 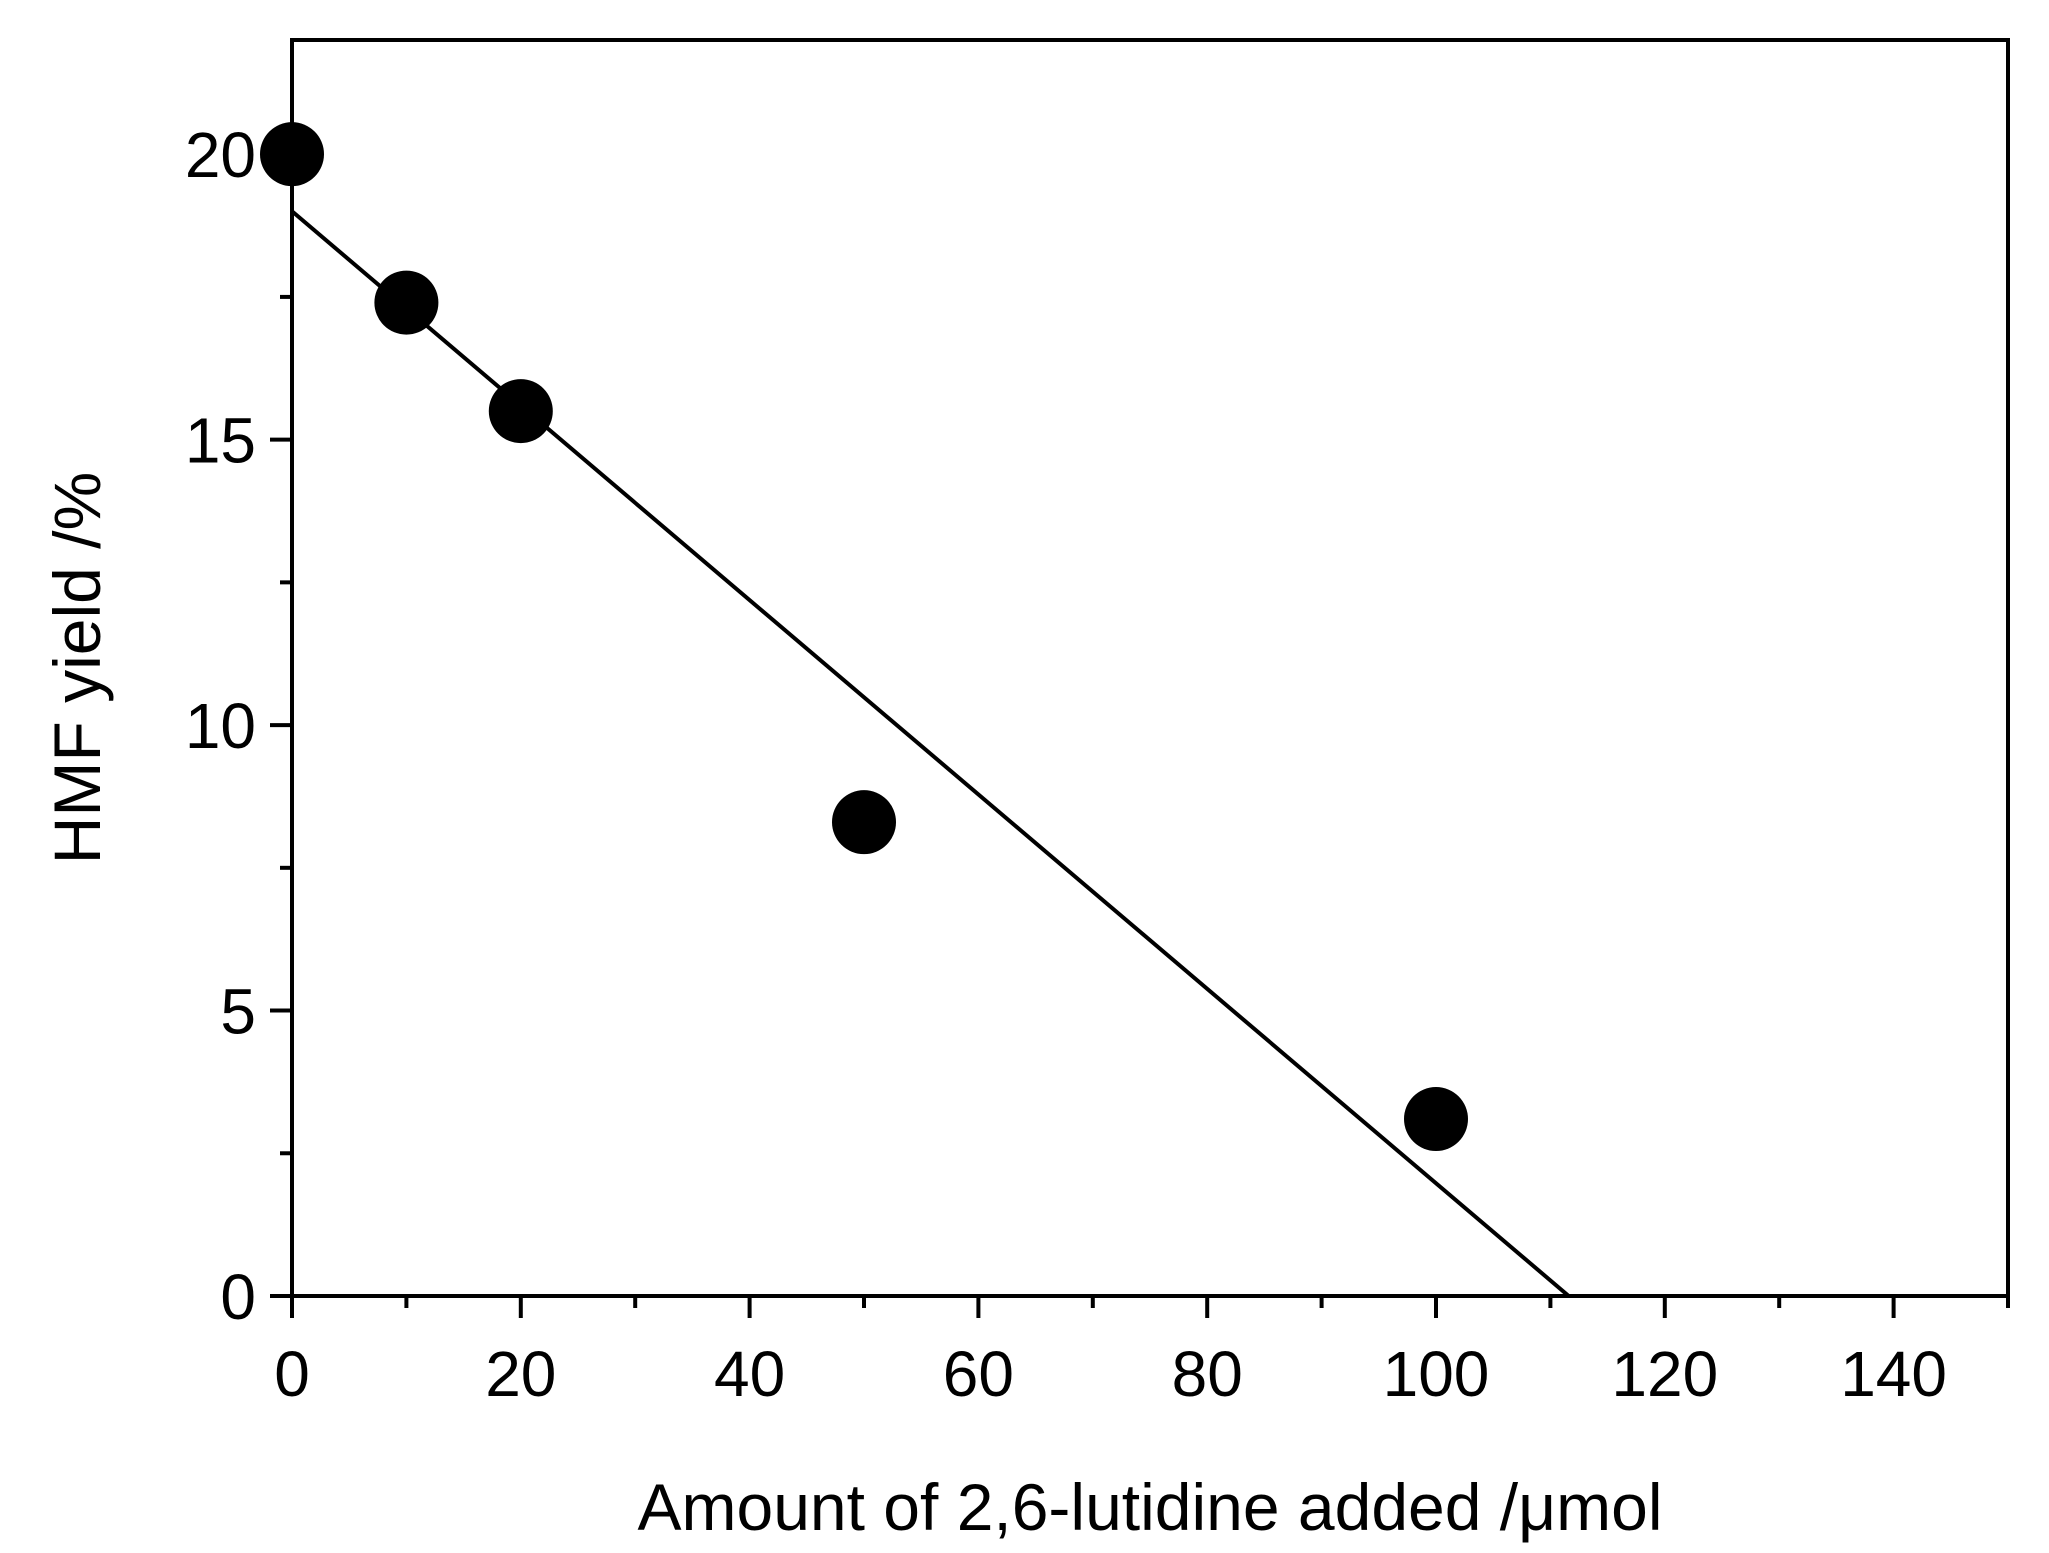 I want to click on x-tick-label: 120, so click(x=1664, y=1374).